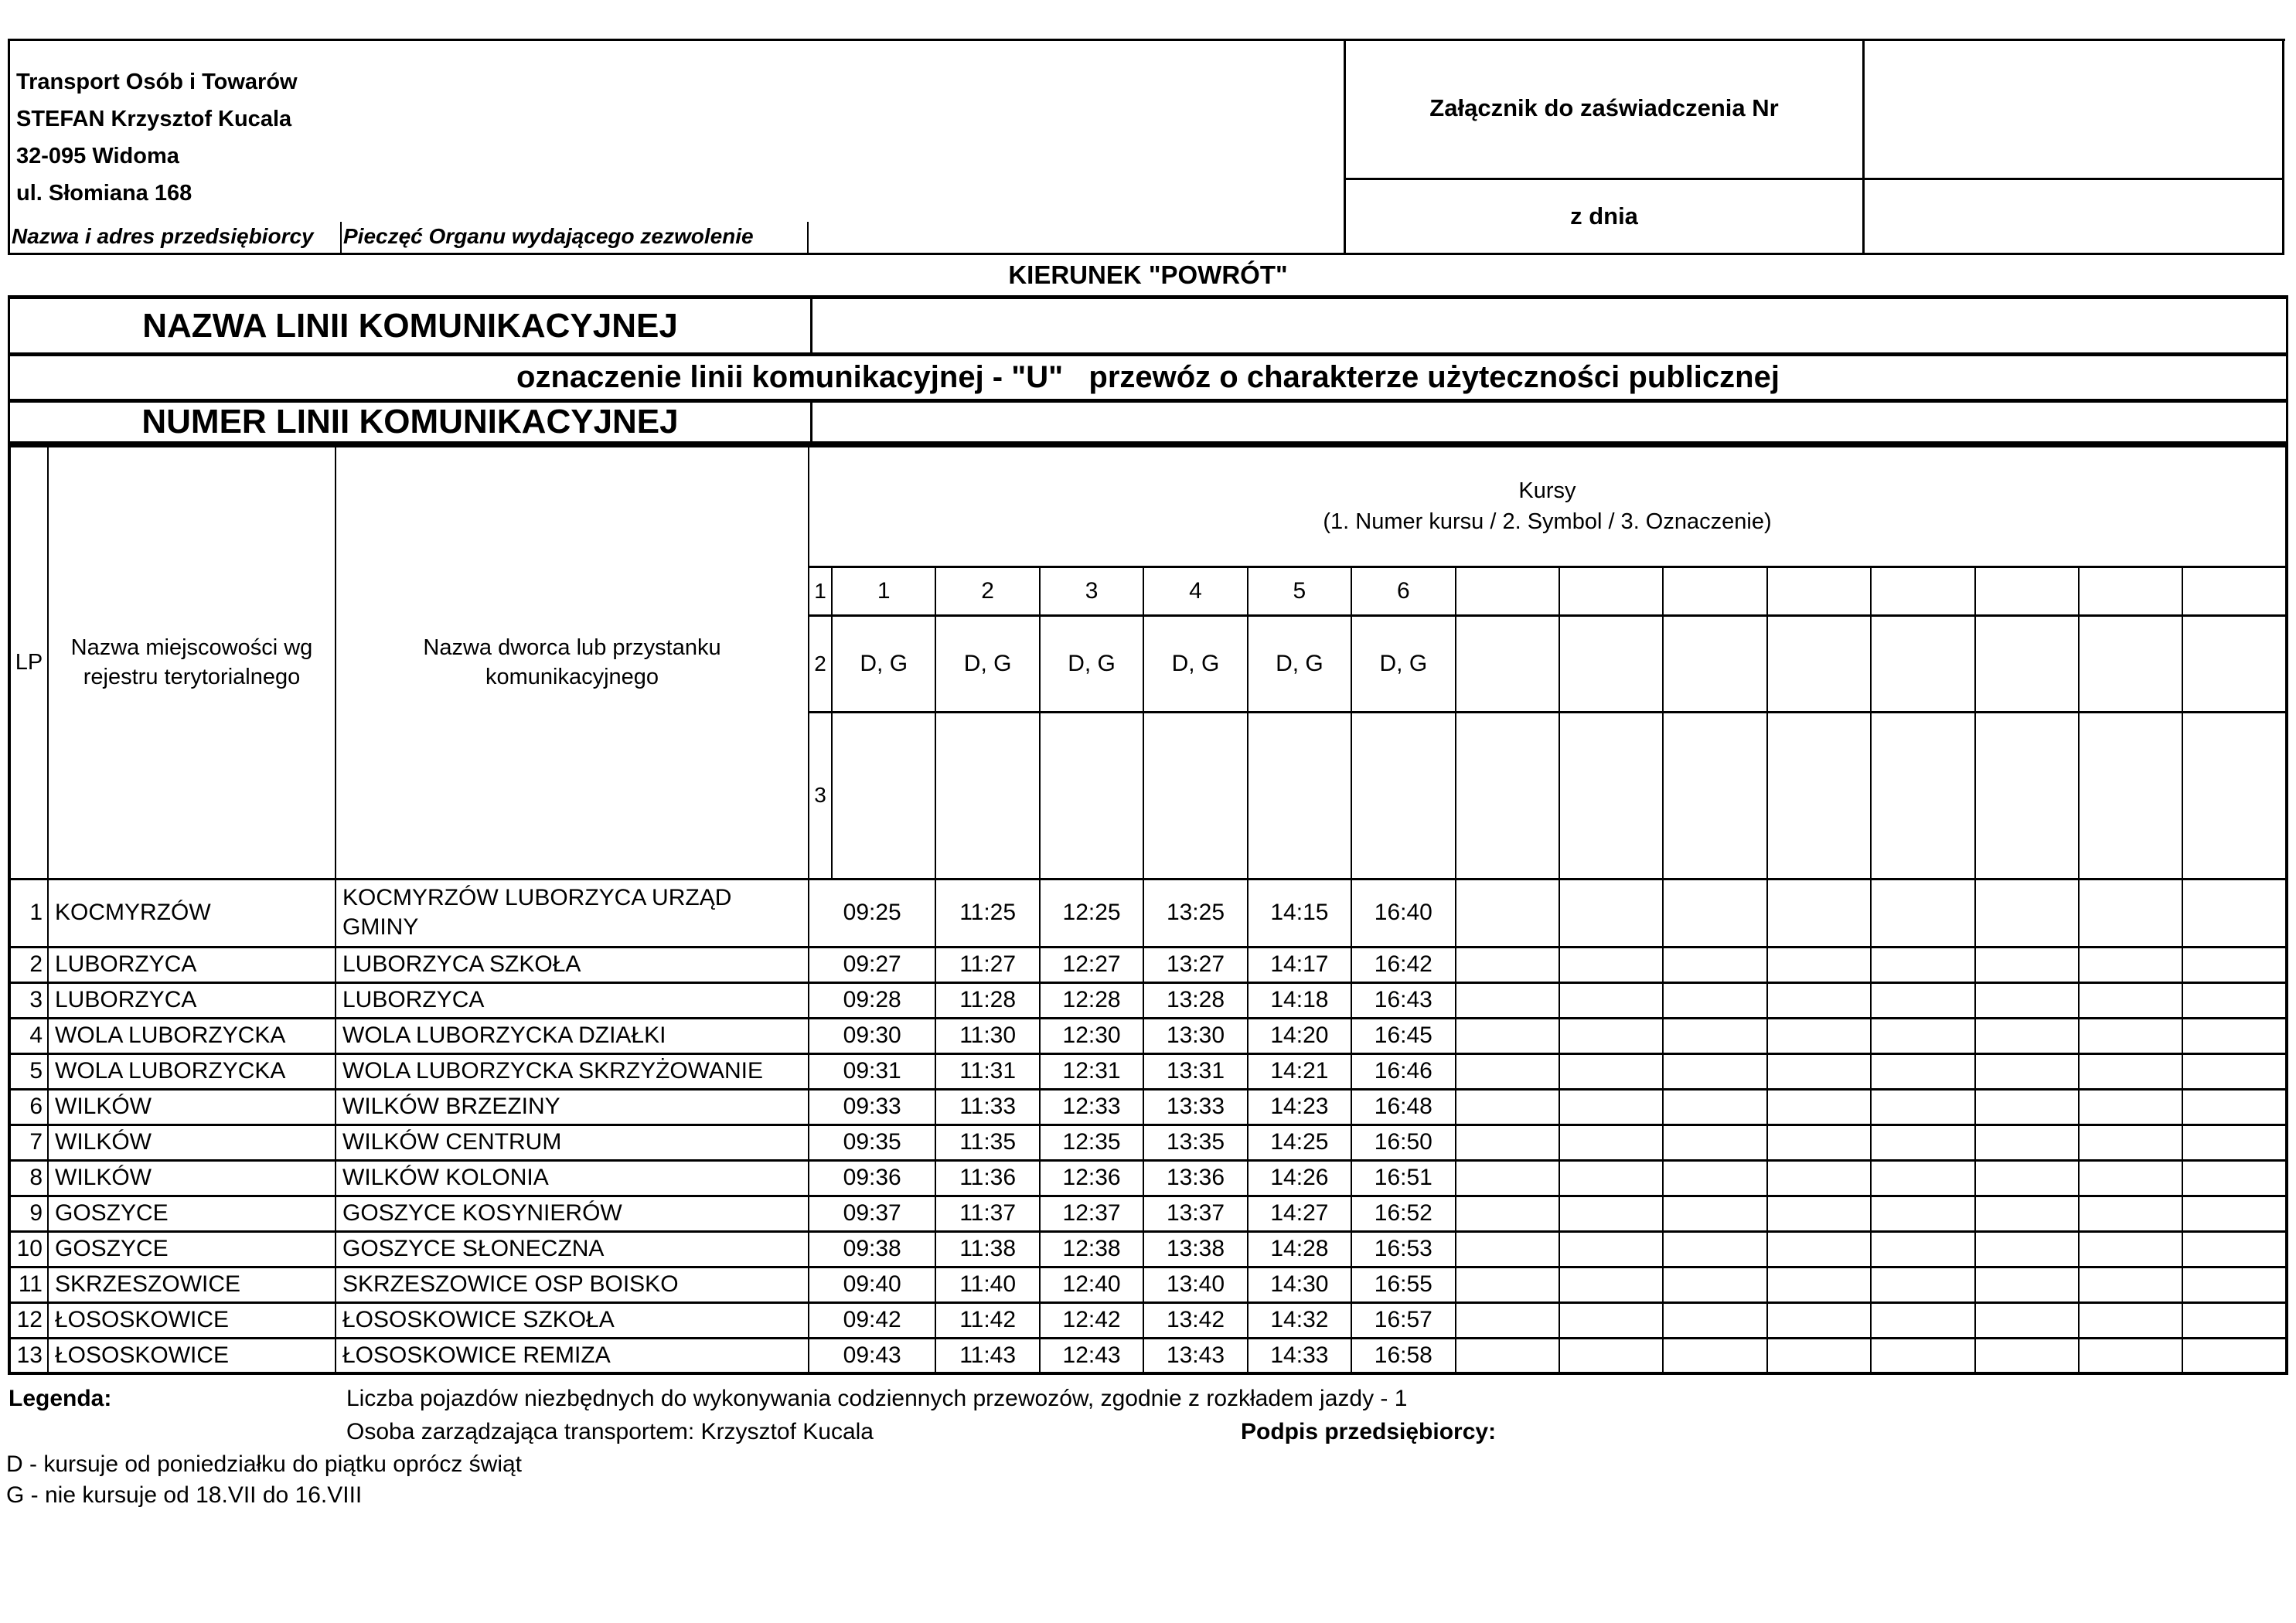 This screenshot has width=2296, height=1623. What do you see at coordinates (1091, 1284) in the screenshot?
I see `time-cell: 12:40` at bounding box center [1091, 1284].